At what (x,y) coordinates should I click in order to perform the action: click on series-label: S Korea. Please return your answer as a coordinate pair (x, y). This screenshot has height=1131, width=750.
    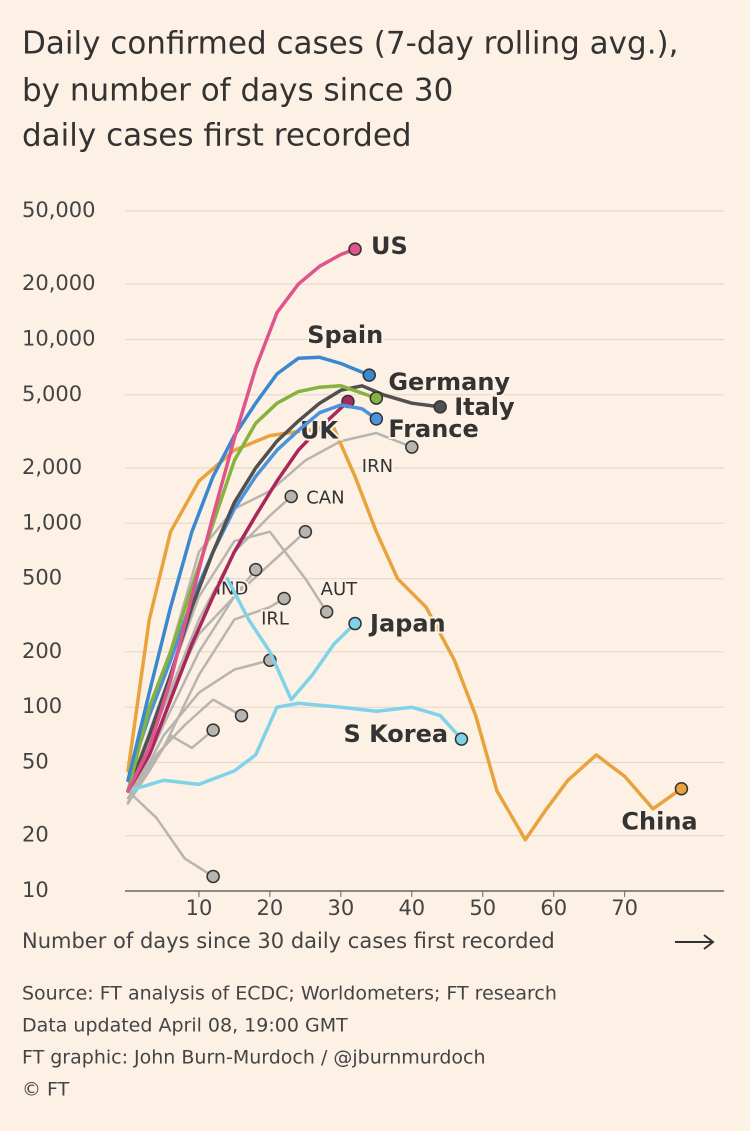
    Looking at the image, I should click on (395, 734).